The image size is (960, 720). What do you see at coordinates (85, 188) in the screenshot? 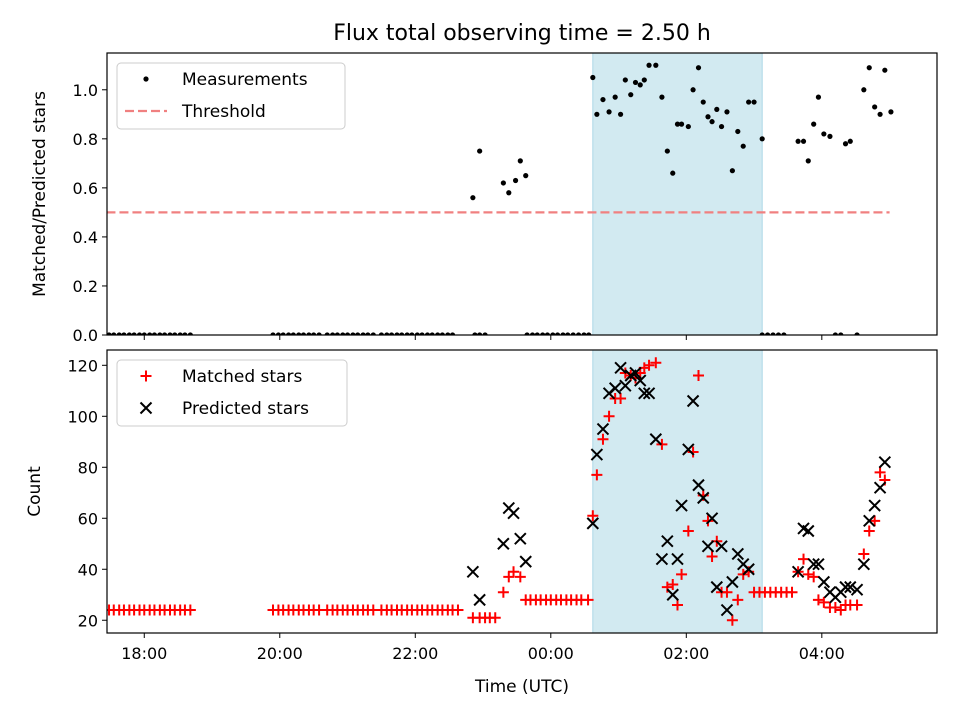
I see `y-tick-label: 0.6` at bounding box center [85, 188].